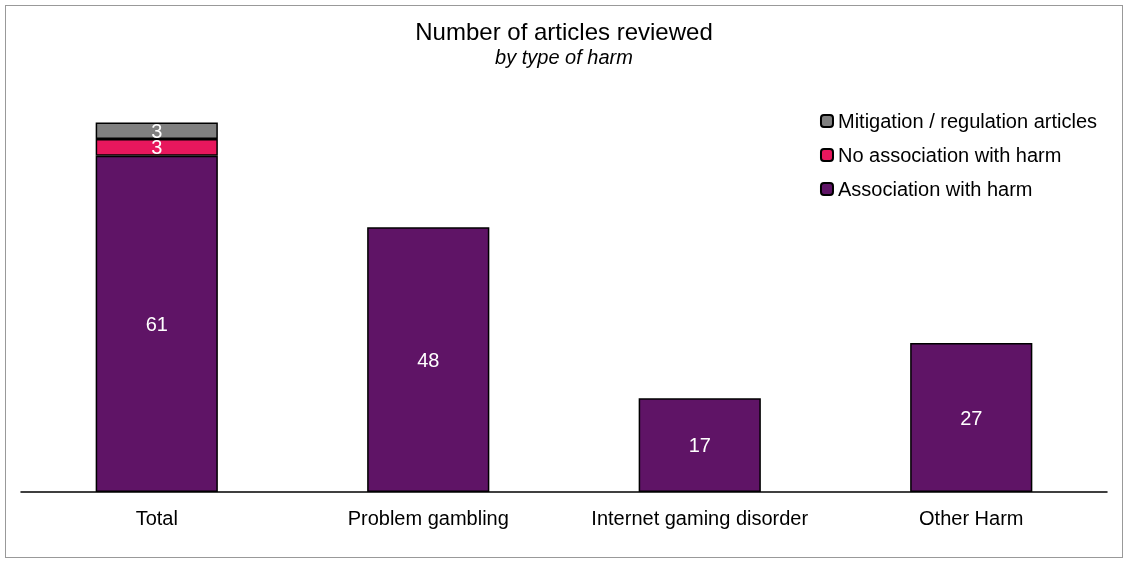 This screenshot has height=563, width=1128. Describe the element at coordinates (156, 518) in the screenshot. I see `x-tick-label: Total` at that location.